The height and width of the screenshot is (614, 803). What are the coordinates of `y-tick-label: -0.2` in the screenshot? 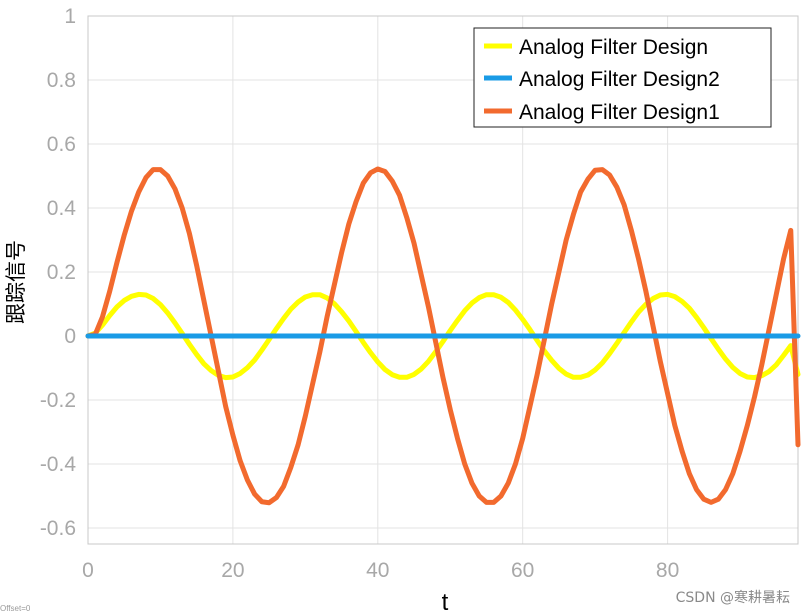 It's located at (58, 400).